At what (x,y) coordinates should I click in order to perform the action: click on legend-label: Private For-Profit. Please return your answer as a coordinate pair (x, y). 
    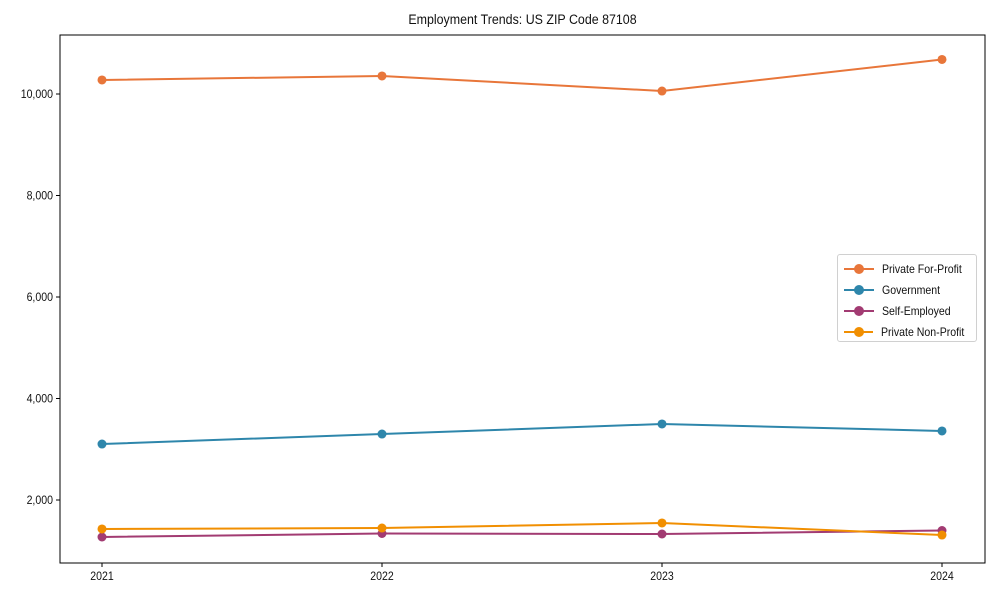
    Looking at the image, I should click on (922, 268).